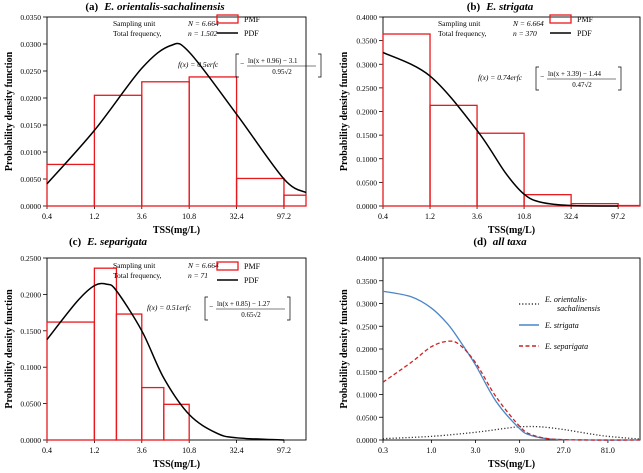 This screenshot has height=473, width=643. Describe the element at coordinates (561, 325) in the screenshot. I see `legend-label-1: E. strigata` at that location.